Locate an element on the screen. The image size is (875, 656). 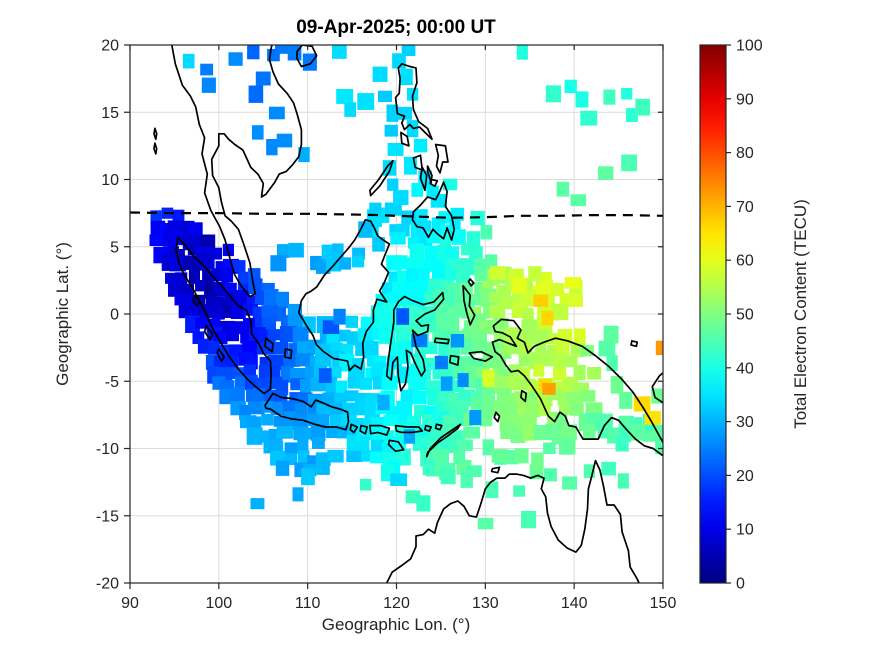
colorbar-tick-label: 0 is located at coordinates (740, 584).